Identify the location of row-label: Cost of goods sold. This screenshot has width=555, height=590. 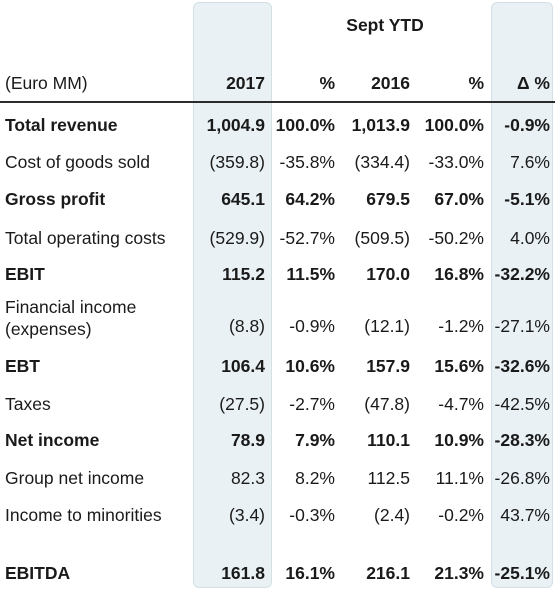
(77, 162).